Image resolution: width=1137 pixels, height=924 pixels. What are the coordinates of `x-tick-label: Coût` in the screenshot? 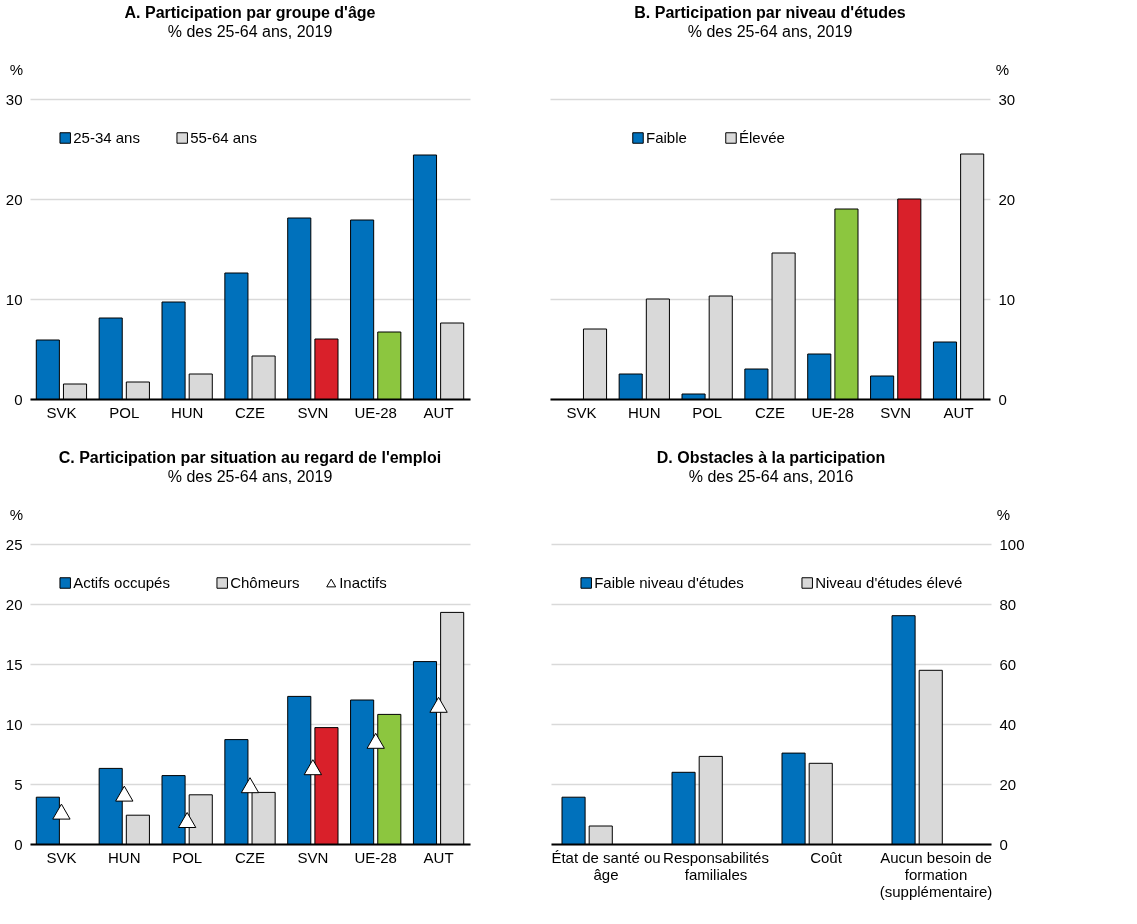 It's located at (826, 857).